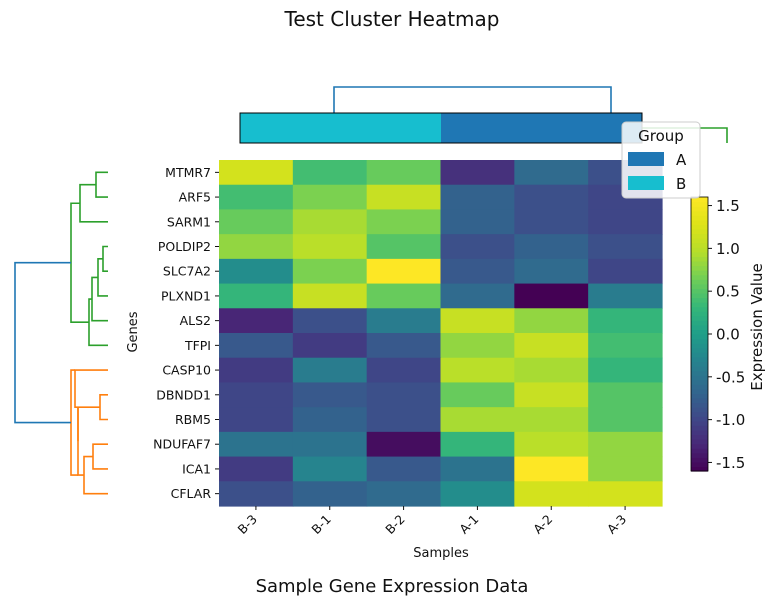 The width and height of the screenshot is (784, 606). Describe the element at coordinates (646, 183) in the screenshot. I see `legend-swatch` at that location.